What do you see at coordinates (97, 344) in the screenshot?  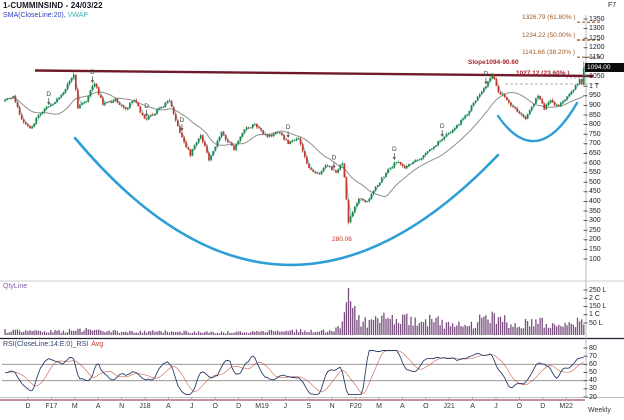 I see `rsi-avg-label: Avg` at bounding box center [97, 344].